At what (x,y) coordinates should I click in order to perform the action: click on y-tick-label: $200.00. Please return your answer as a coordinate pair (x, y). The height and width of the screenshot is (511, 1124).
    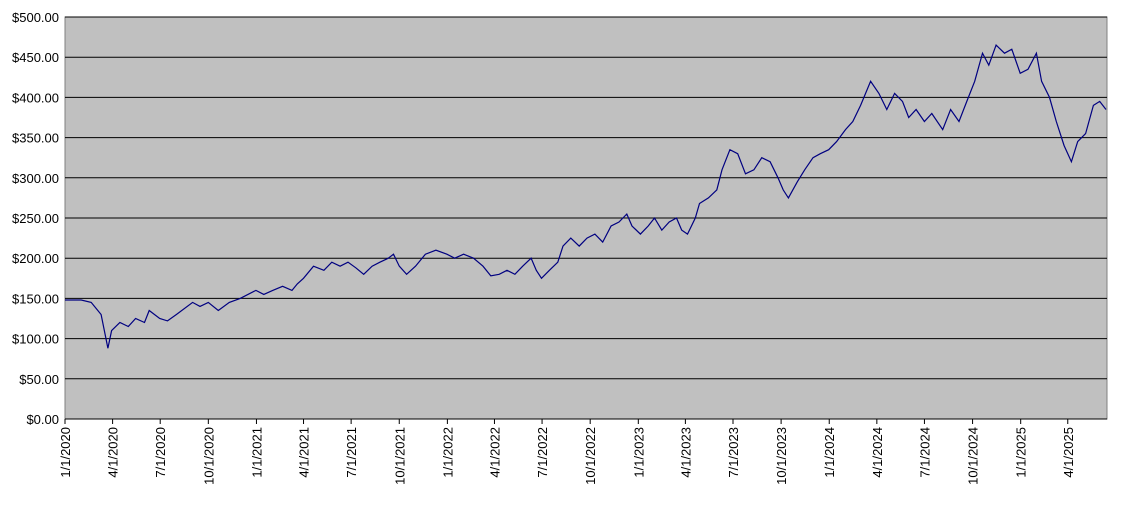
    Looking at the image, I should click on (35, 258).